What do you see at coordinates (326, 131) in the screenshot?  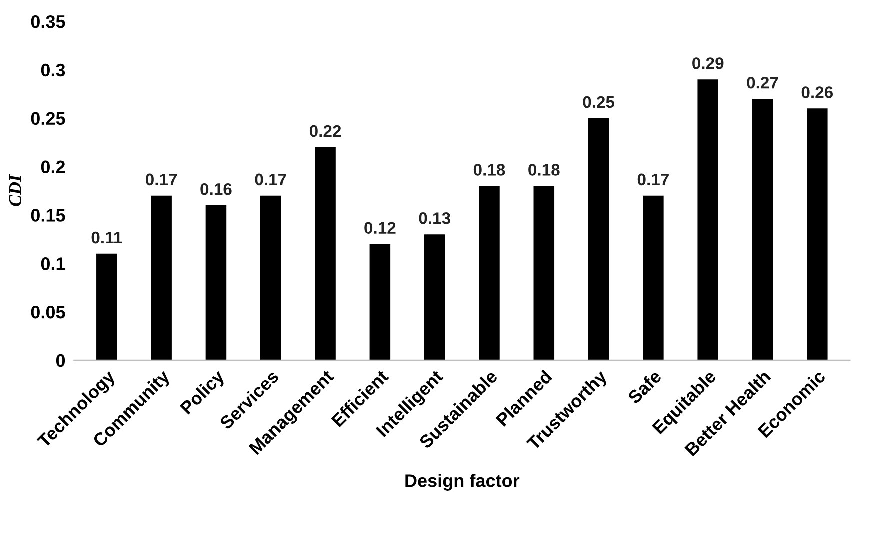 I see `data-label: 0.22` at bounding box center [326, 131].